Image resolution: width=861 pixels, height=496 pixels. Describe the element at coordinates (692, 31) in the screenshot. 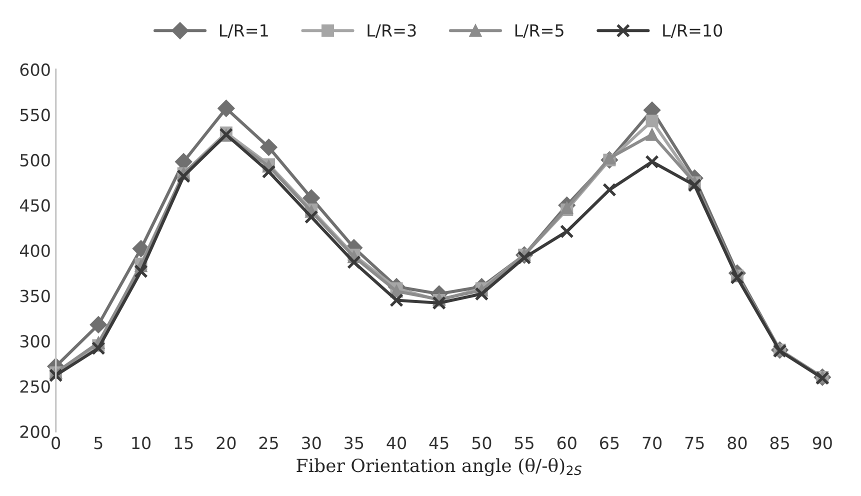

I see `legend-label: L/R=10` at that location.